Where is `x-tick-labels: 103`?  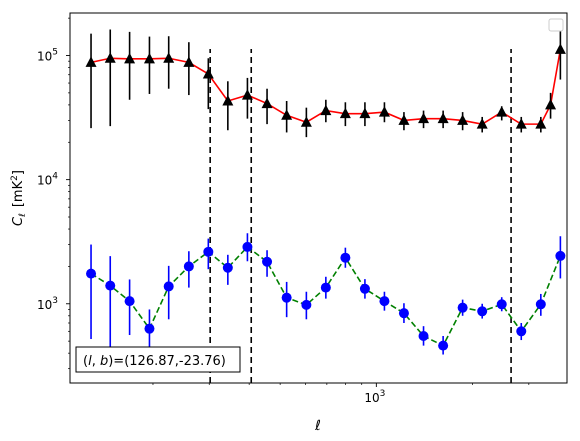 x-tick-labels: 103 is located at coordinates (374, 397).